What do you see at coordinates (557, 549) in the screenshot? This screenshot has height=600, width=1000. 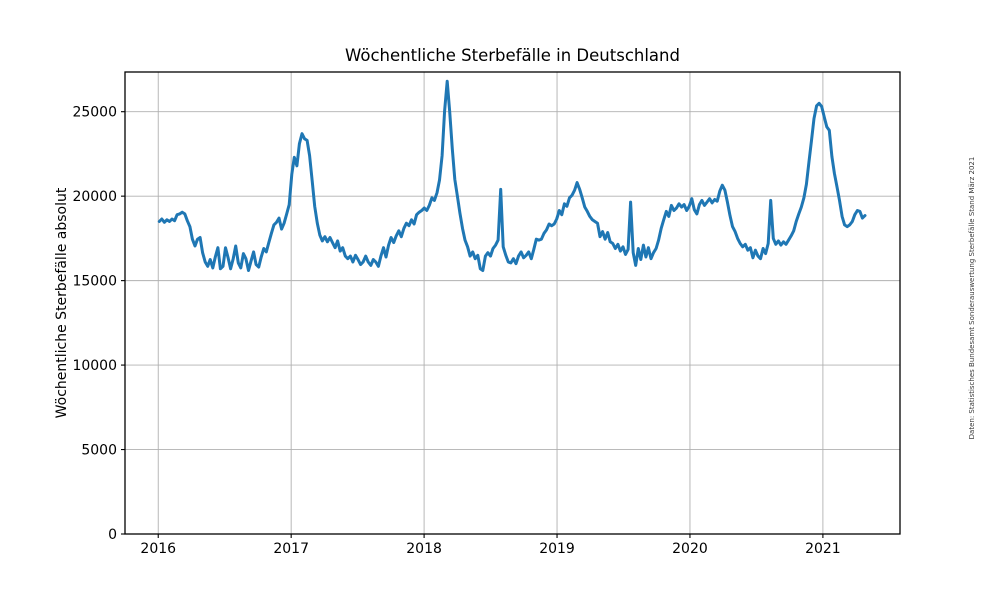 I see `x-tick-label: 2019` at bounding box center [557, 549].